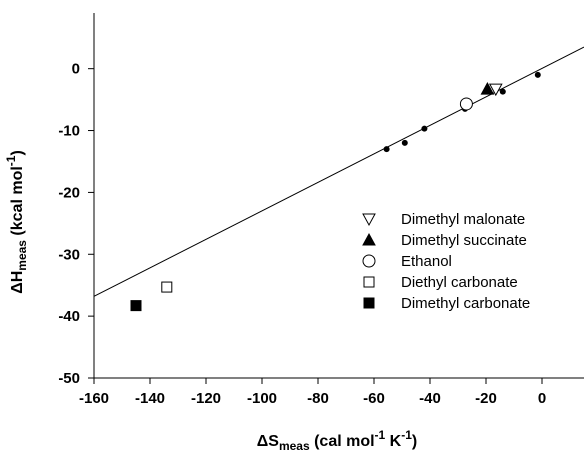 The width and height of the screenshot is (584, 453). Describe the element at coordinates (430, 398) in the screenshot. I see `x-tick-label: -40` at that location.